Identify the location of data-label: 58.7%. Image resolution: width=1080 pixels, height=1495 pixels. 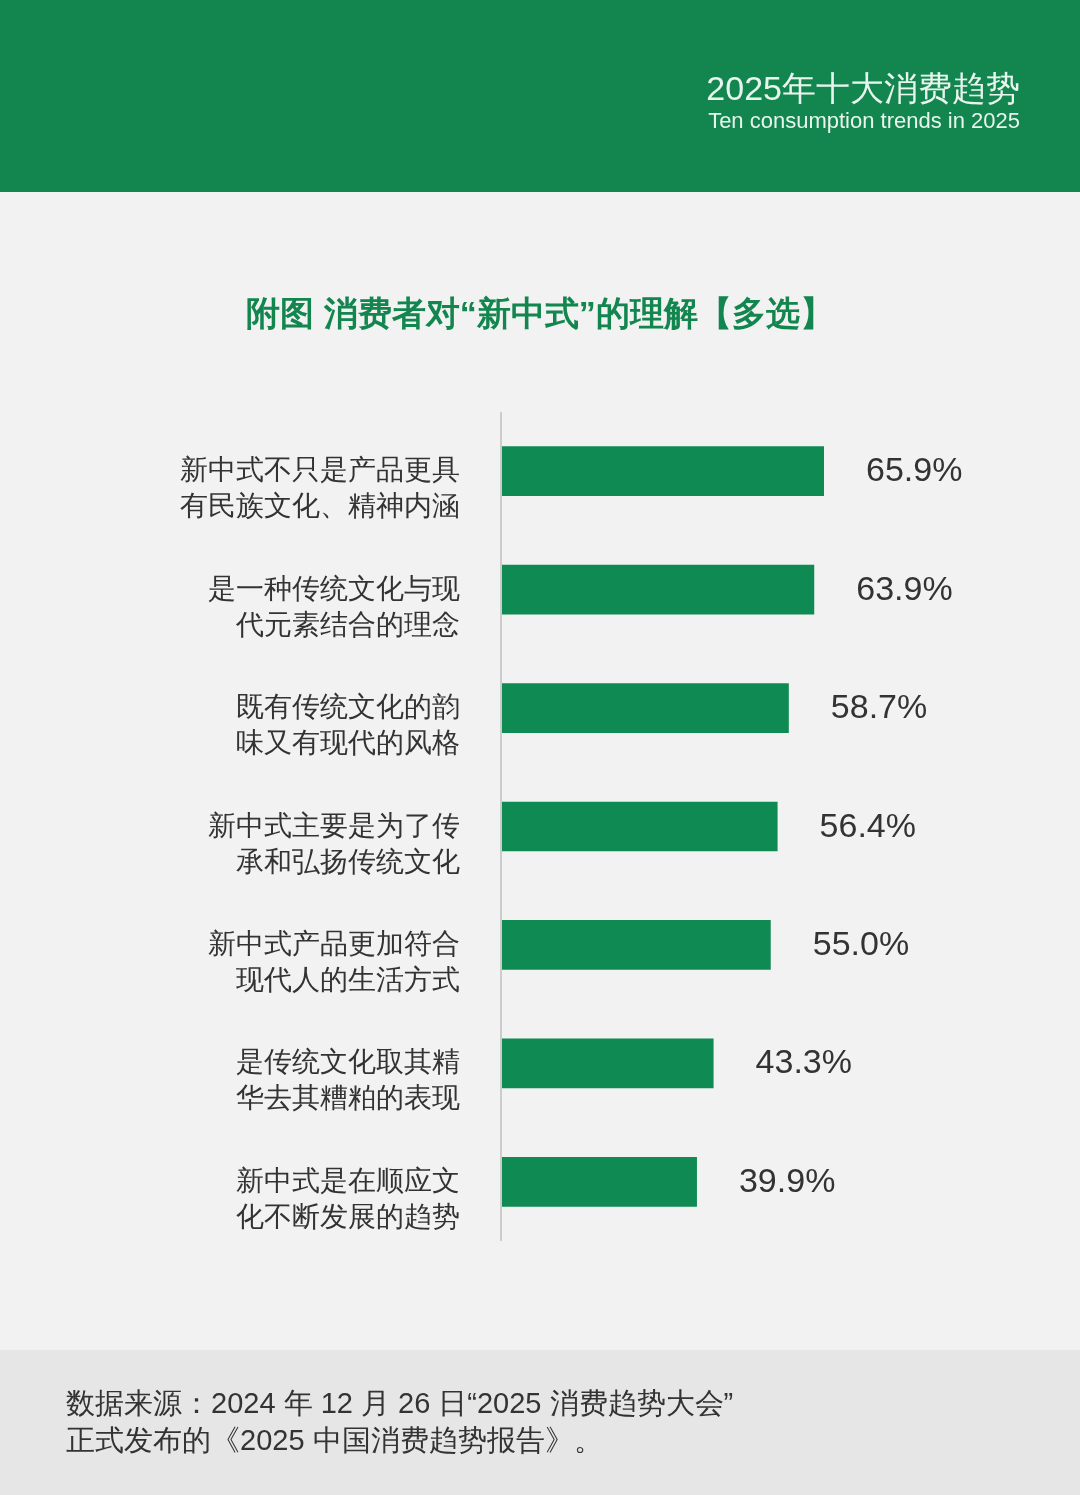
(879, 706).